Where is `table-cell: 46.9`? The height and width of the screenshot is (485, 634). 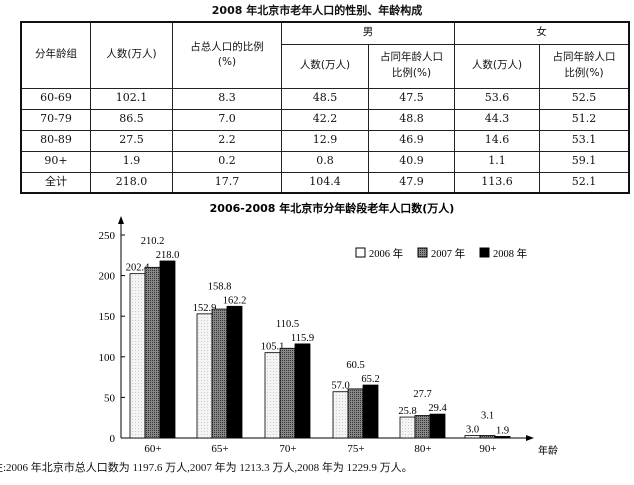 table-cell: 46.9 is located at coordinates (411, 140).